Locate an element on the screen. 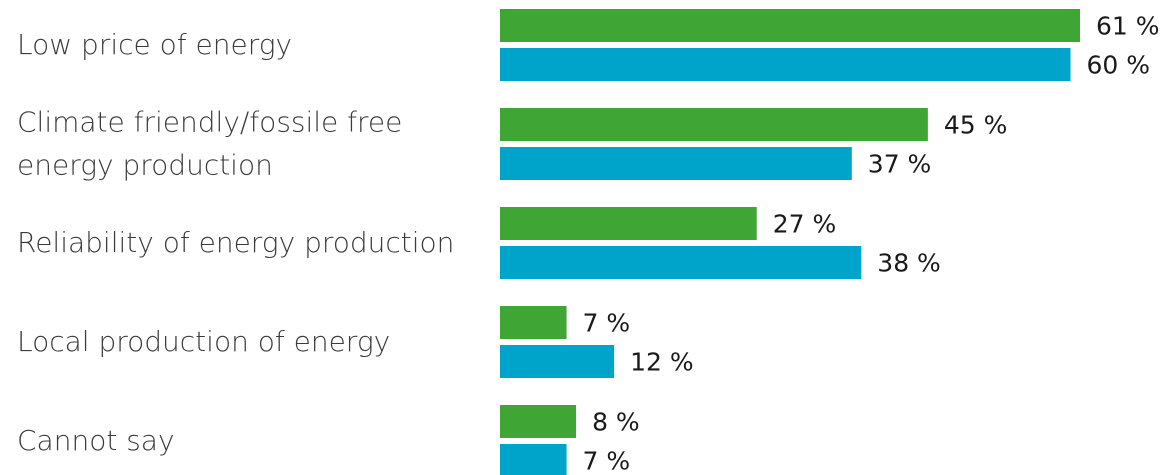 The width and height of the screenshot is (1165, 475). value-label: 61 % is located at coordinates (1128, 26).